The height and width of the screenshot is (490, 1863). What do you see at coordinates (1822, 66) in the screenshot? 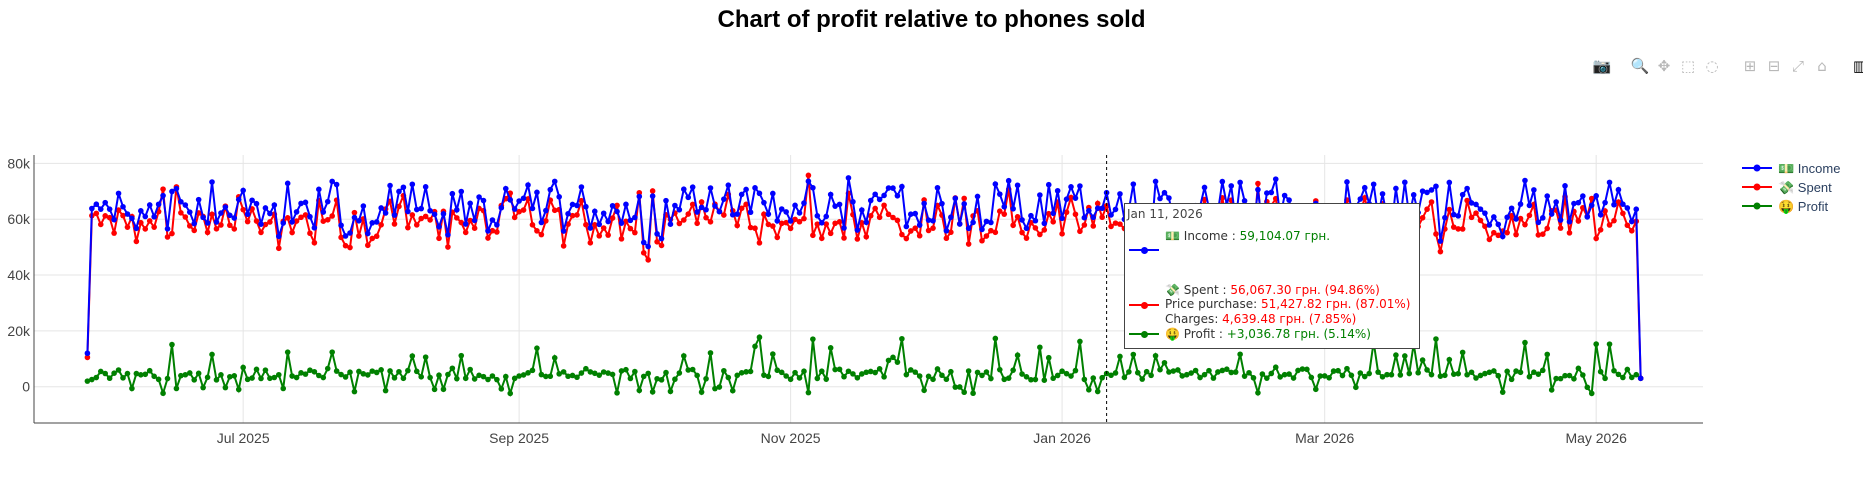
I see `reset-axes-icon: ⌂` at bounding box center [1822, 66].